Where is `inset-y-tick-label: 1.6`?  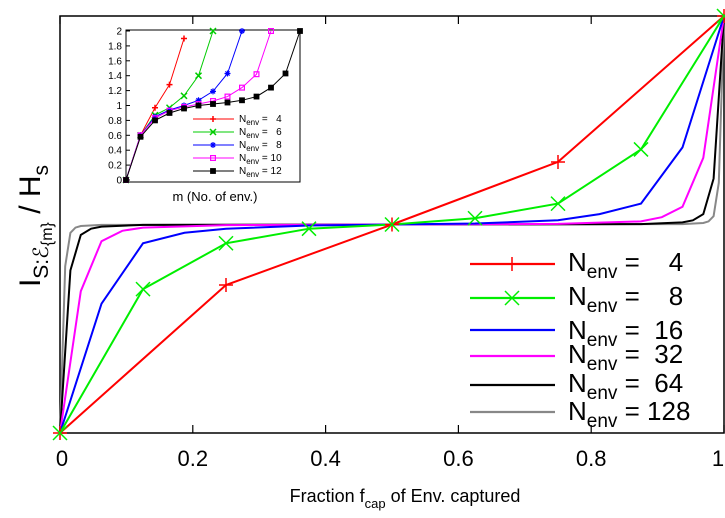 inset-y-tick-label: 1.6 is located at coordinates (115, 61).